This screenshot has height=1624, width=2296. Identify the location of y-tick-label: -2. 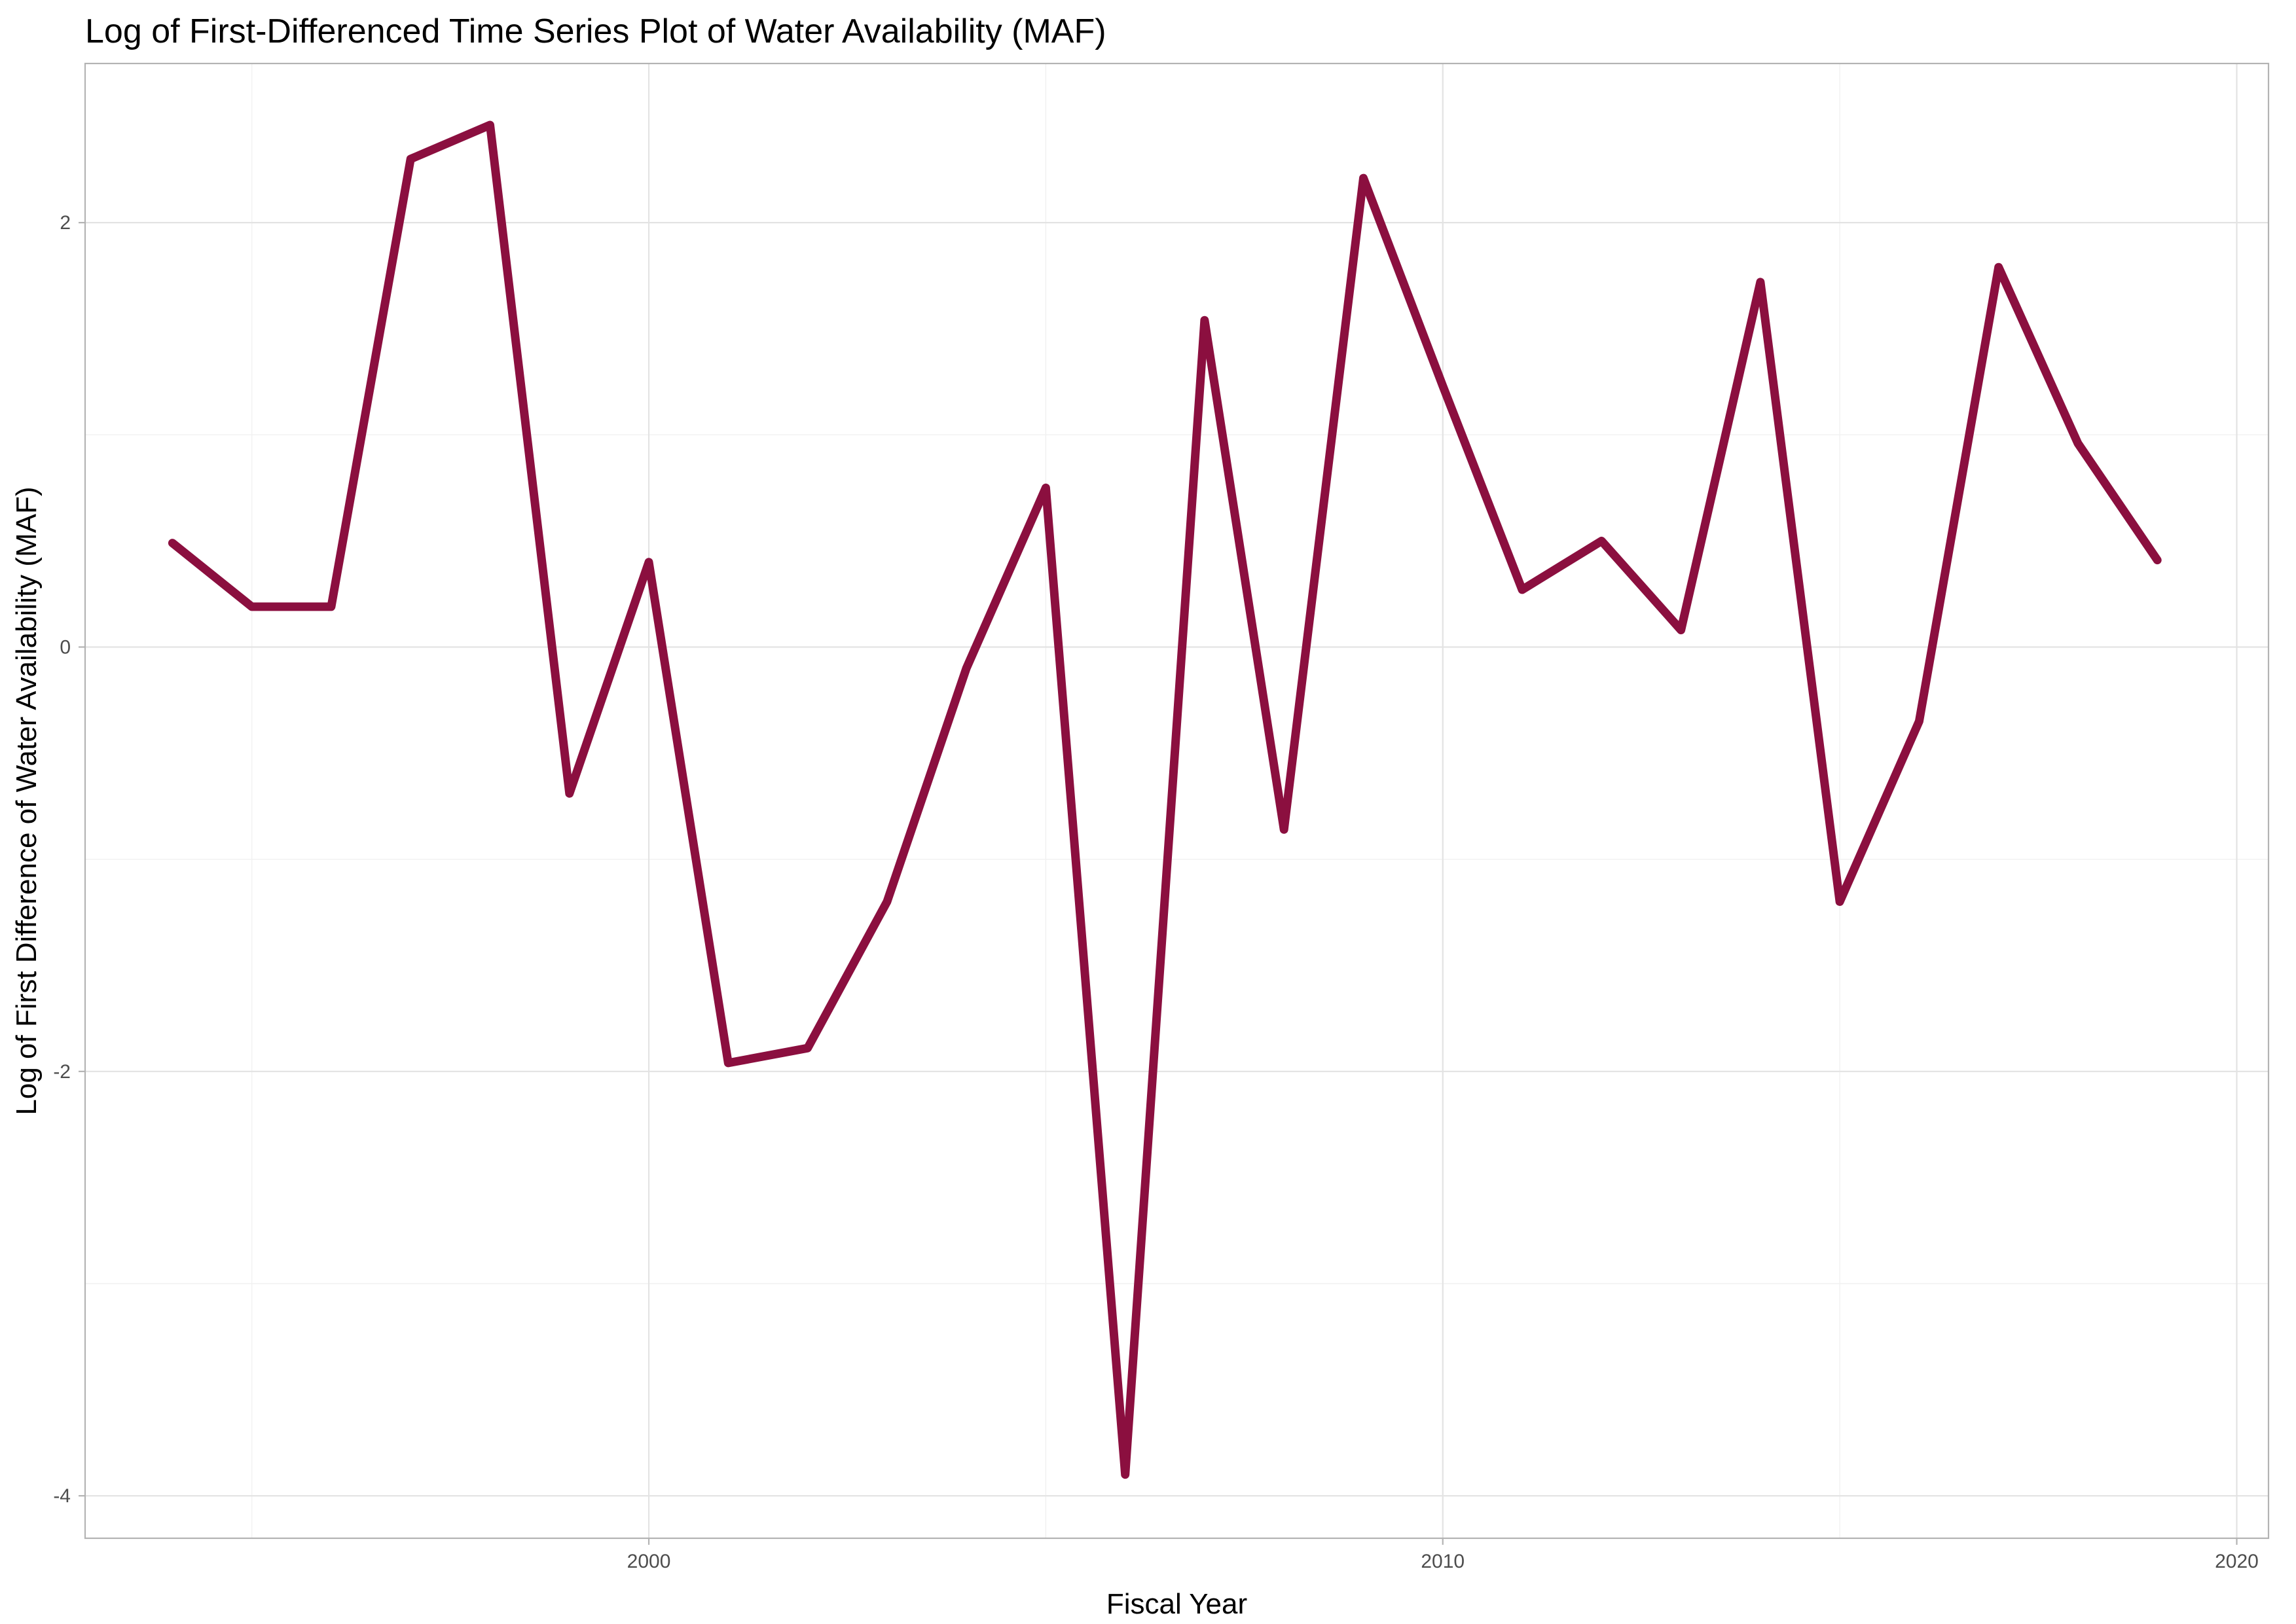
(62, 1072).